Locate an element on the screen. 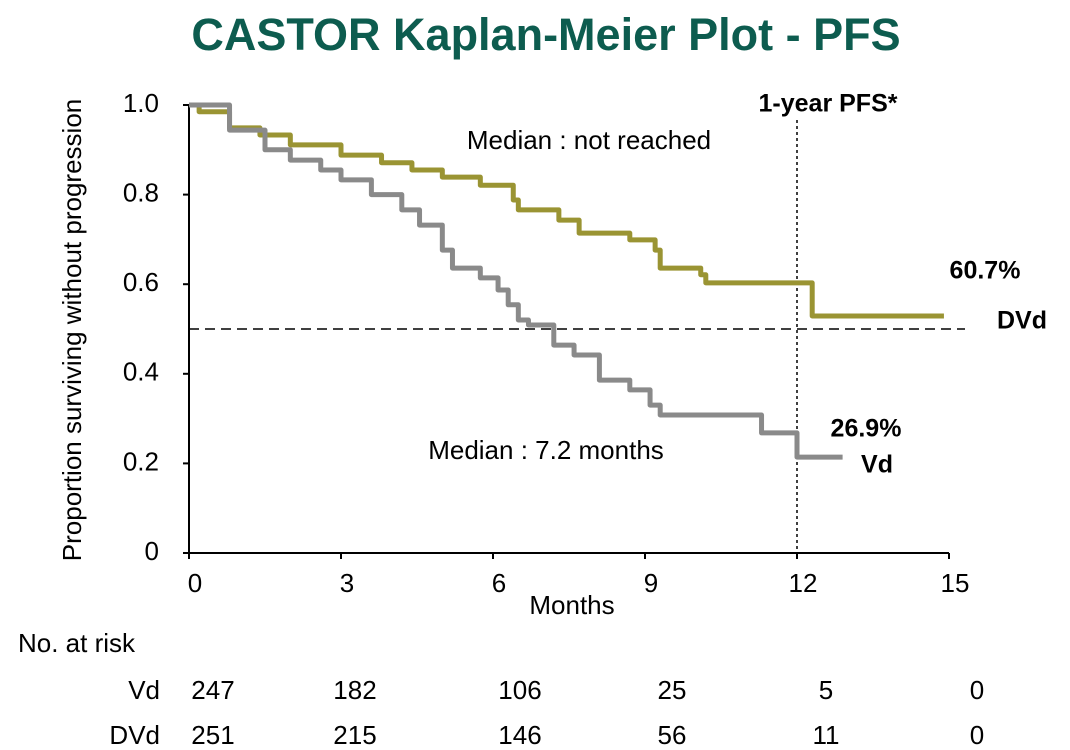 Image resolution: width=1070 pixels, height=750 pixels. annotation: Vd is located at coordinates (877, 465).